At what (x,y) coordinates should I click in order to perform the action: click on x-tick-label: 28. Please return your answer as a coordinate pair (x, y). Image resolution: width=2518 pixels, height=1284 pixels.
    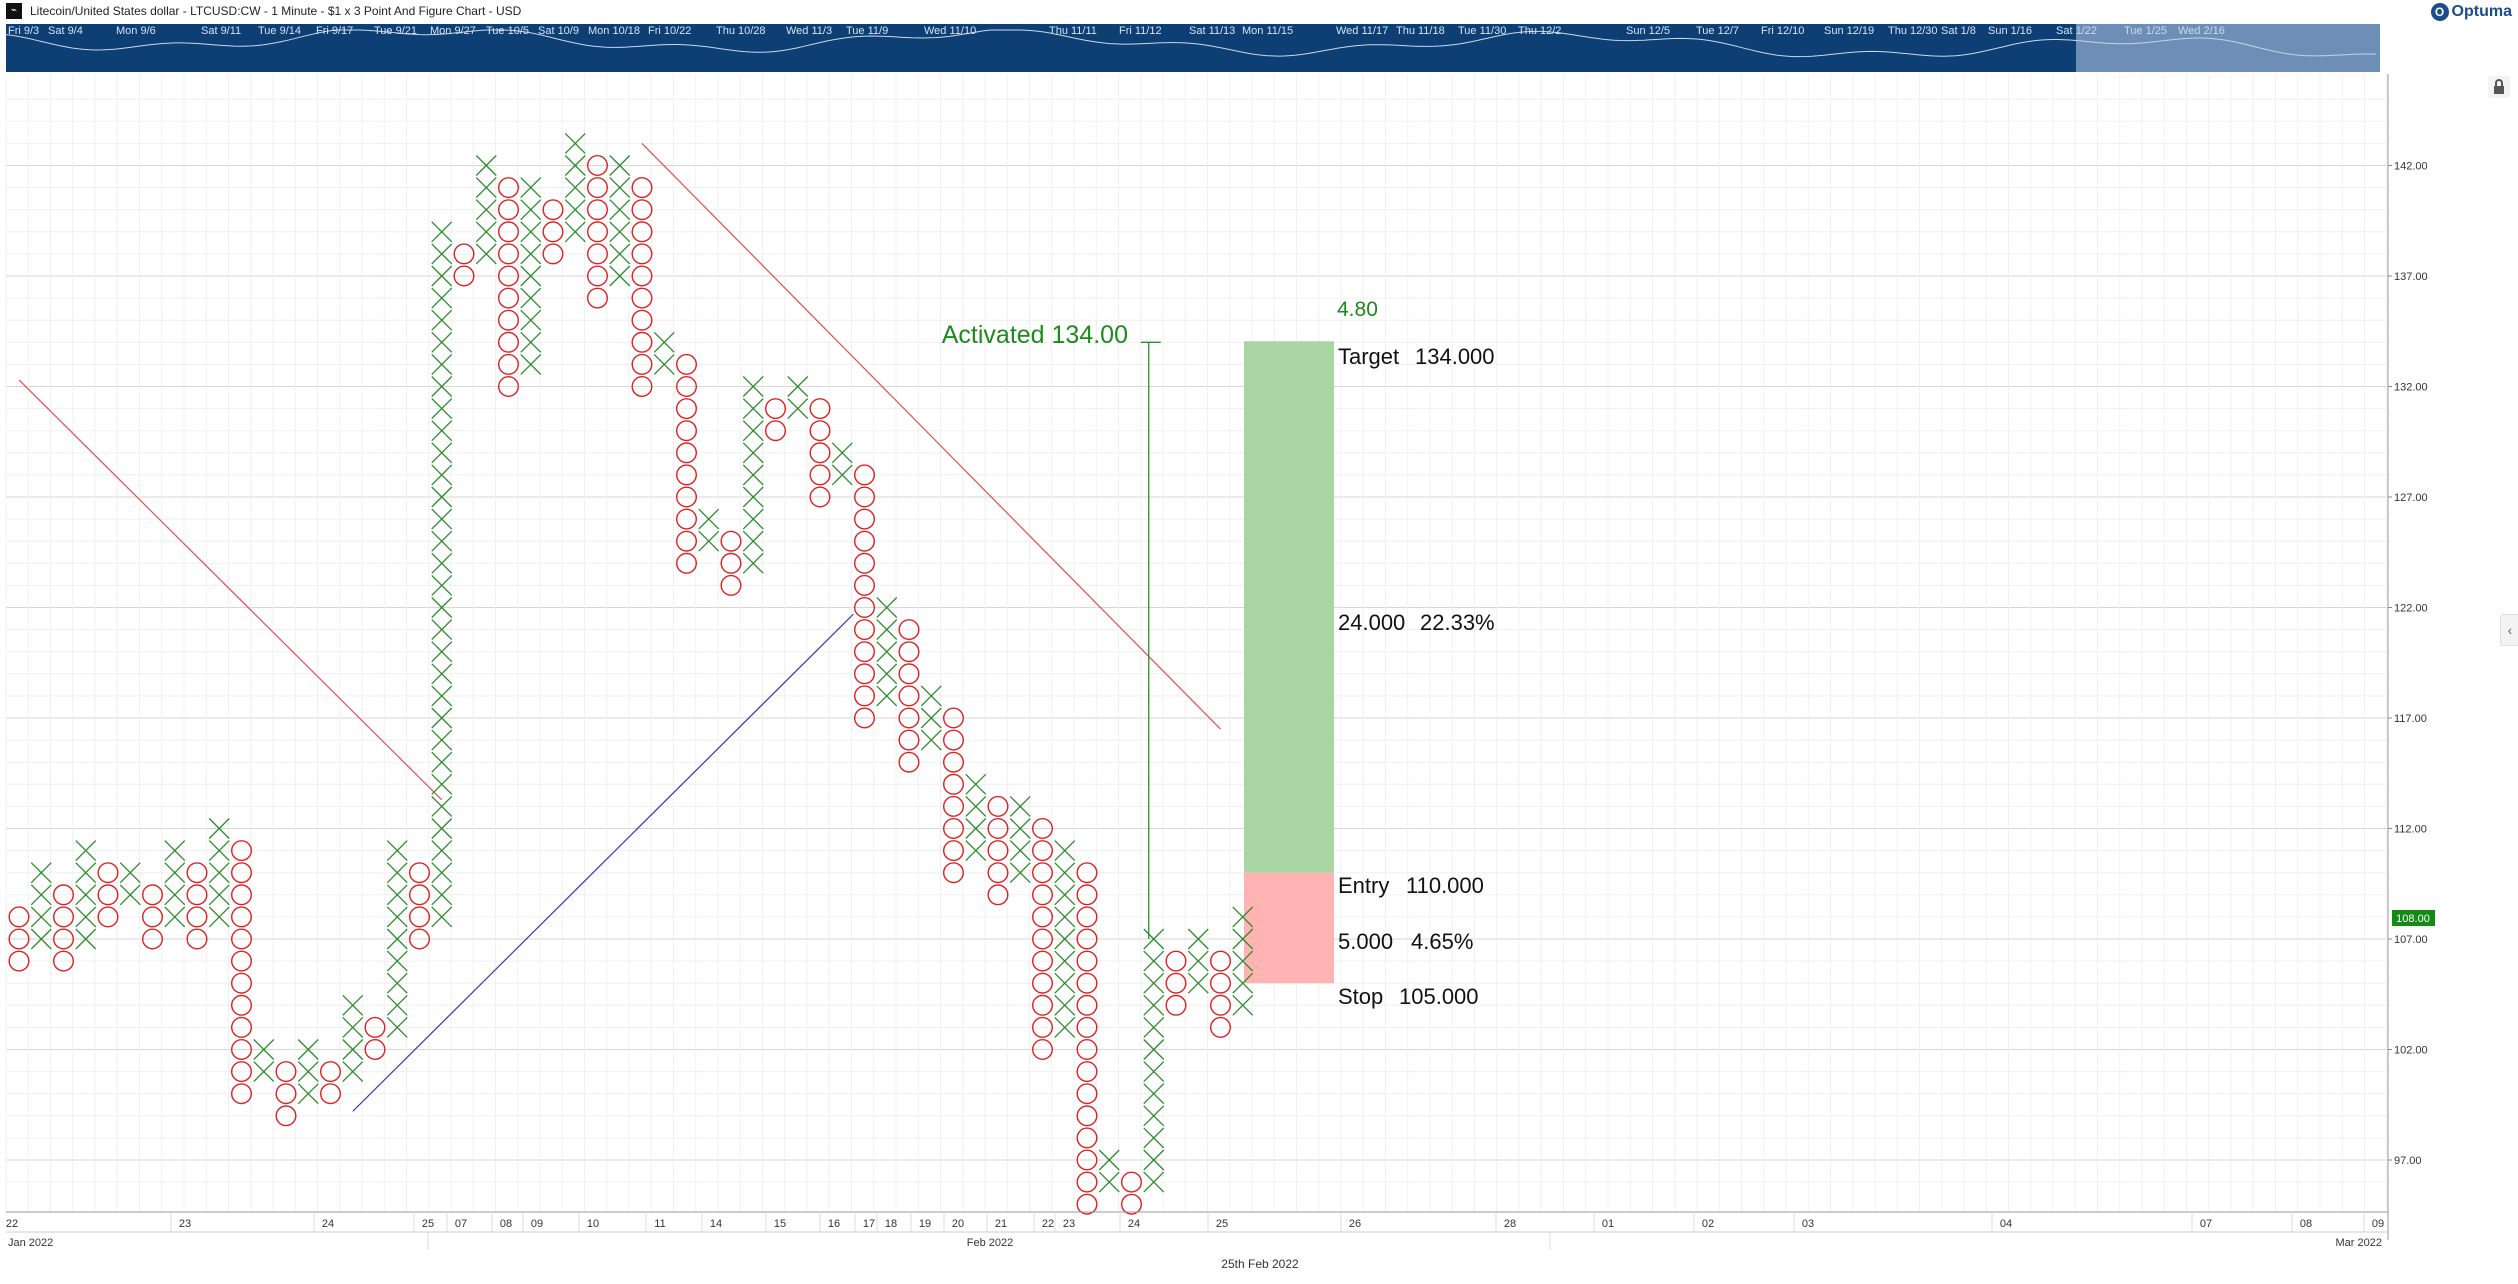
    Looking at the image, I should click on (1510, 1224).